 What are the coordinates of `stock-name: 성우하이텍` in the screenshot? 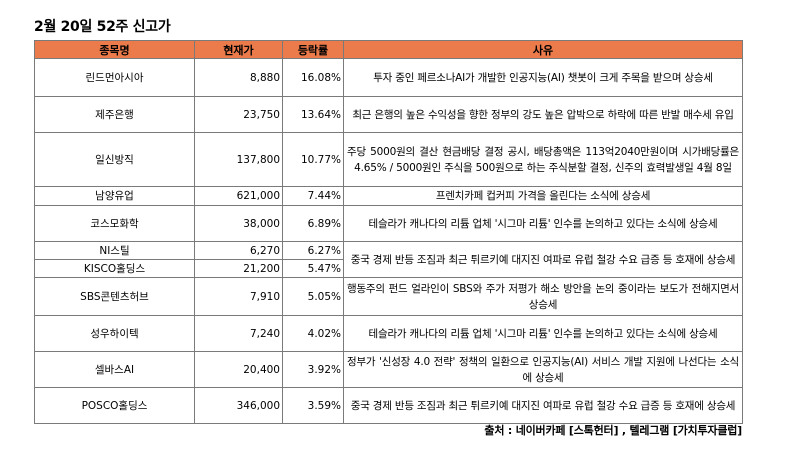 It's located at (114, 333).